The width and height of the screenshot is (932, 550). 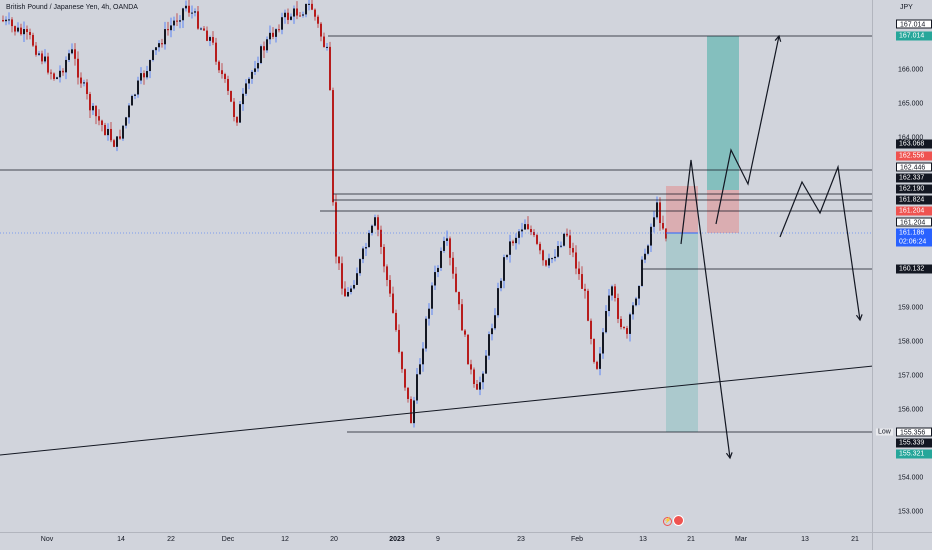 I want to click on date-tick: 13, so click(x=643, y=539).